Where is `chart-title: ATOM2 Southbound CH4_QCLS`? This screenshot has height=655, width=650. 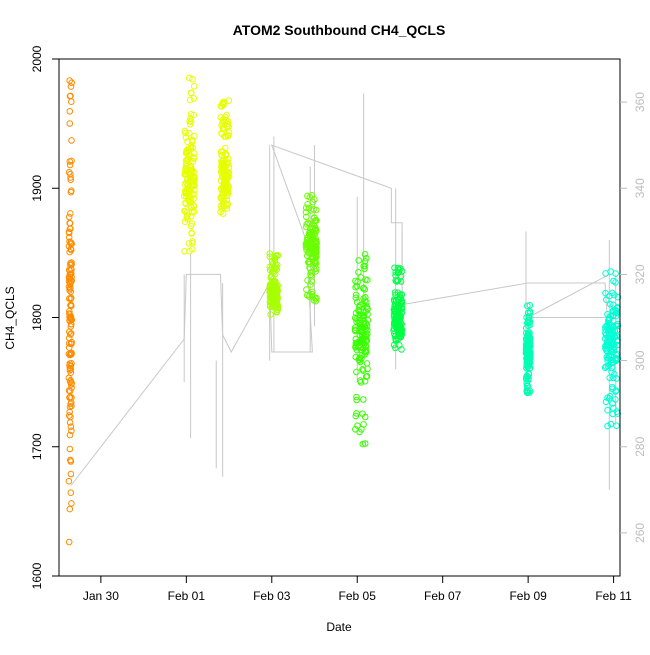 chart-title: ATOM2 Southbound CH4_QCLS is located at coordinates (339, 30).